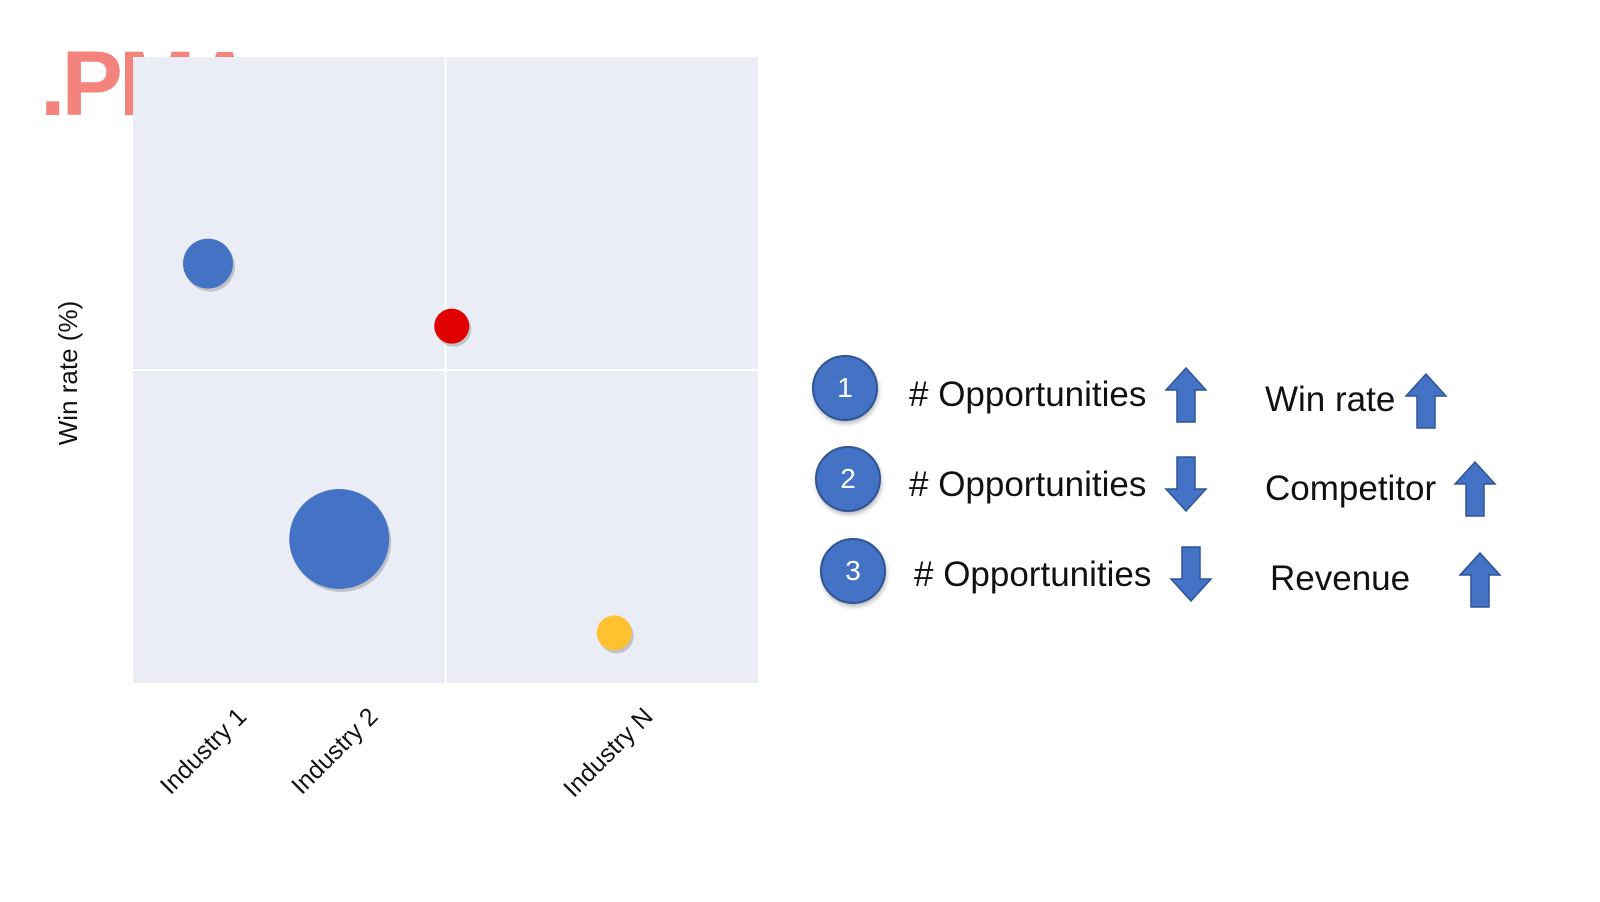 Image resolution: width=1600 pixels, height=902 pixels. I want to click on x-tick-labels: Industry 1 Industry 2 Industry N, so click(407, 752).